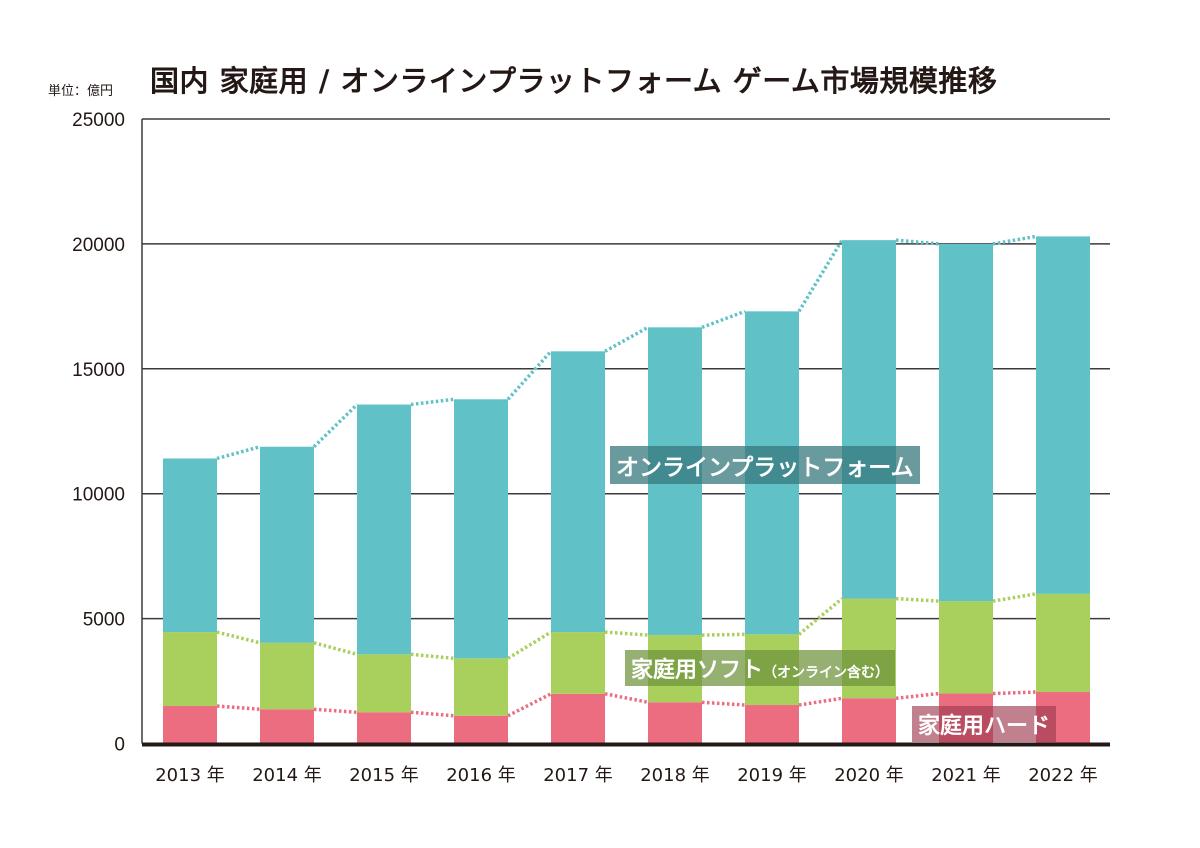 The width and height of the screenshot is (1200, 848). Describe the element at coordinates (190, 775) in the screenshot. I see `x-tick-label: 2013 年` at that location.